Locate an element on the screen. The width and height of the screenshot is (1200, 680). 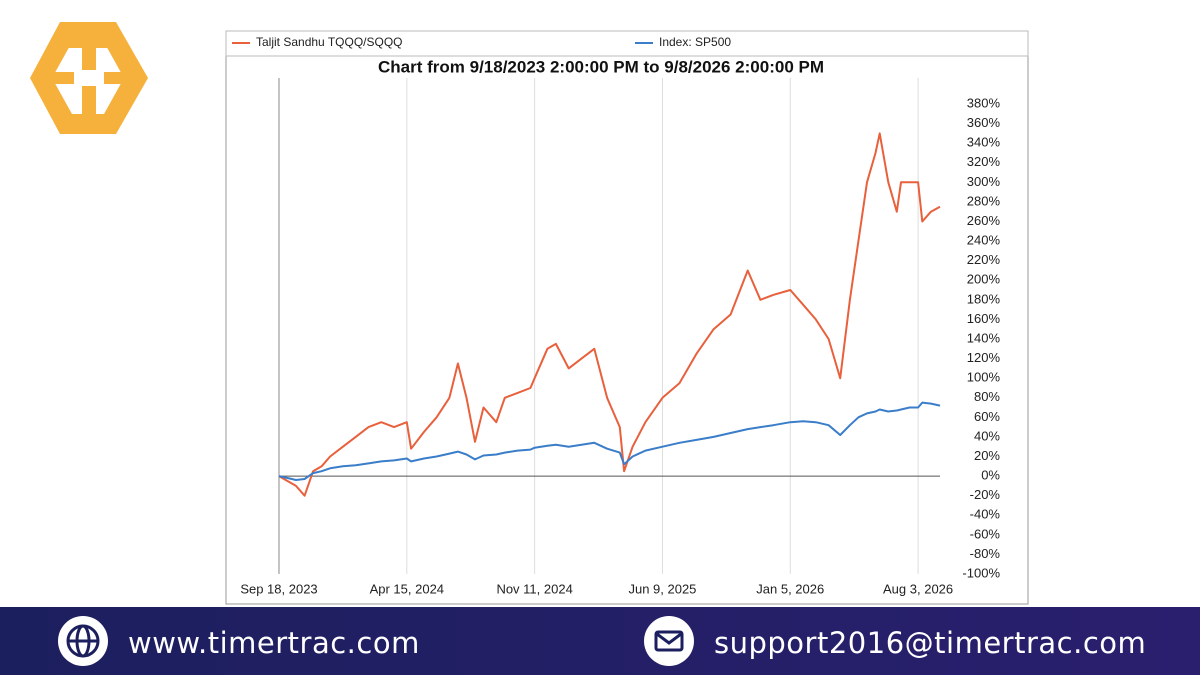
y-tick-label: 100% is located at coordinates (984, 377).